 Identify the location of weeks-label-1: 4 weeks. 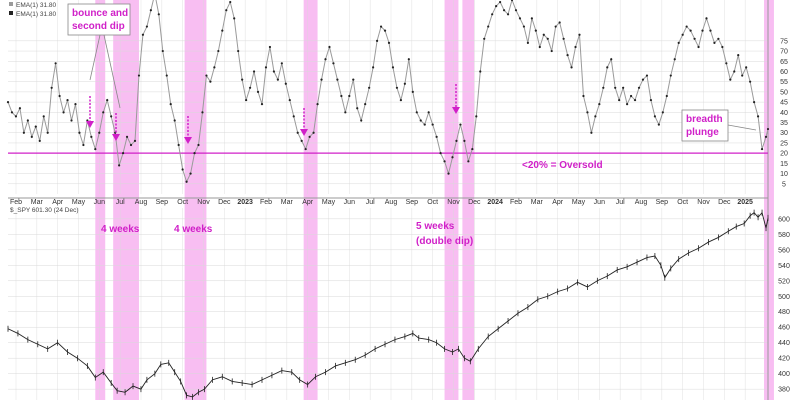
(120, 229).